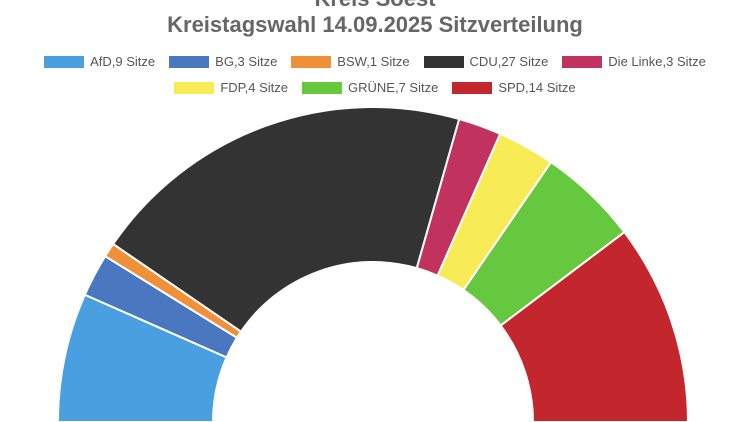  I want to click on legend-item-afd: AfD,9 Sitze, so click(99, 61).